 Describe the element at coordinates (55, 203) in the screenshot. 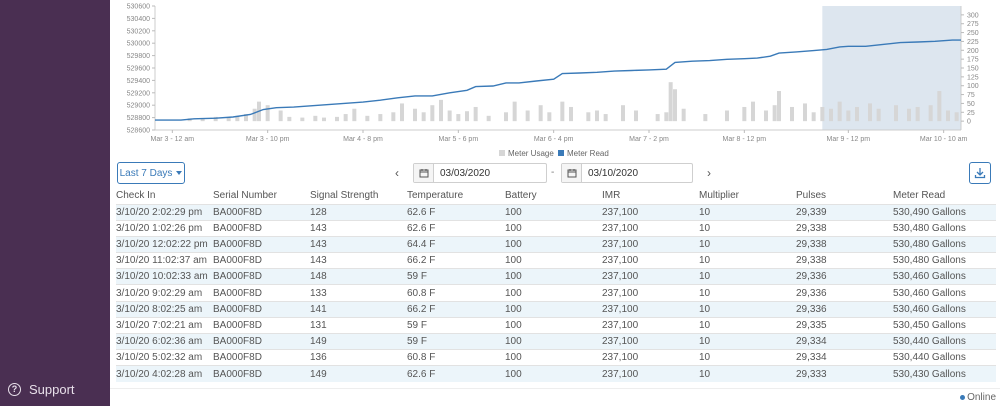

I see `sidebar: ? Support` at that location.